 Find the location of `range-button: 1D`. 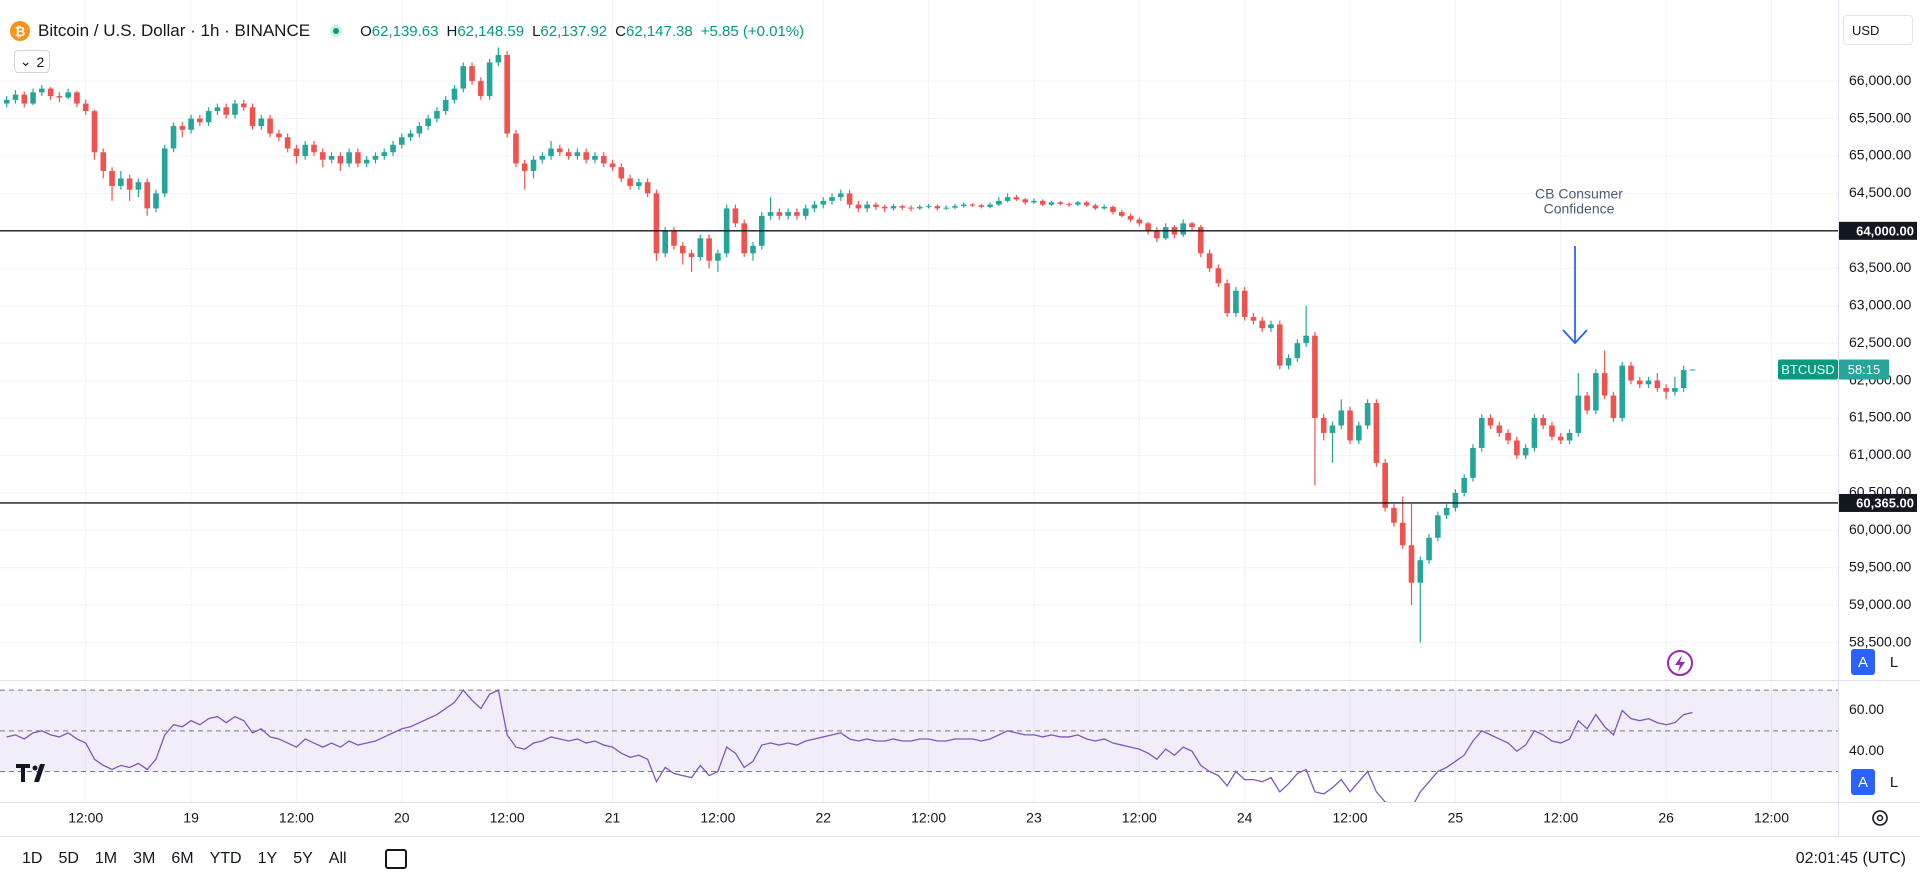

range-button: 1D is located at coordinates (32, 858).